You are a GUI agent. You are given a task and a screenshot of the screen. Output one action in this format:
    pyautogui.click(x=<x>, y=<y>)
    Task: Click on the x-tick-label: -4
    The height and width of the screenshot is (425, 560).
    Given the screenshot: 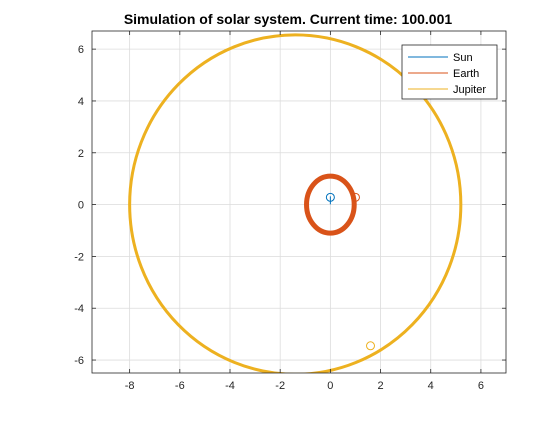 What is the action you would take?
    pyautogui.click(x=230, y=386)
    